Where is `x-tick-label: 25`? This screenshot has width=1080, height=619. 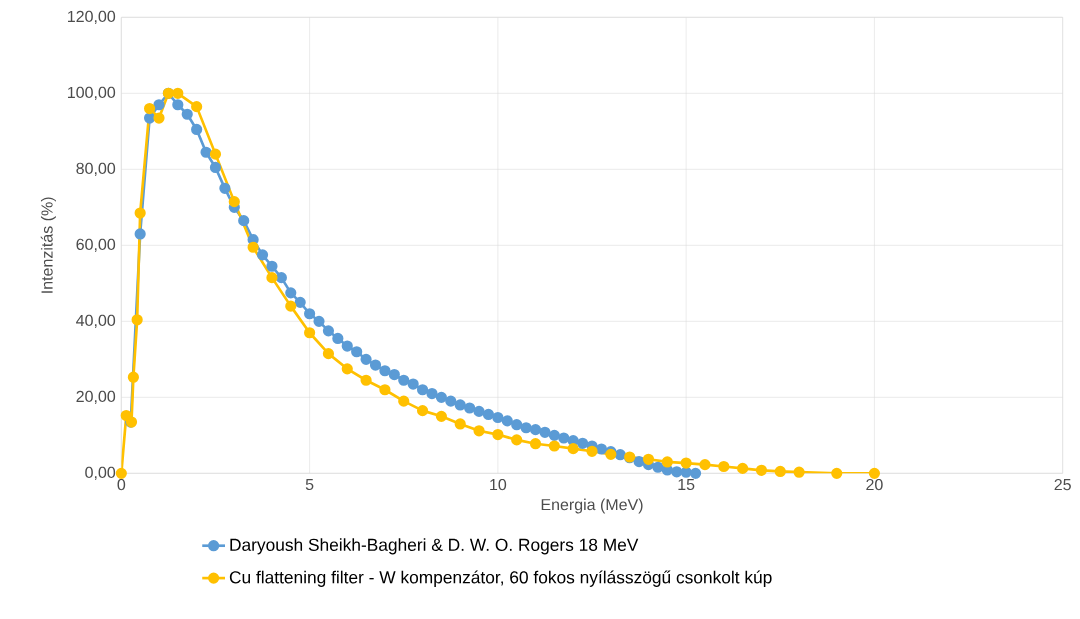 x-tick-label: 25 is located at coordinates (1062, 485).